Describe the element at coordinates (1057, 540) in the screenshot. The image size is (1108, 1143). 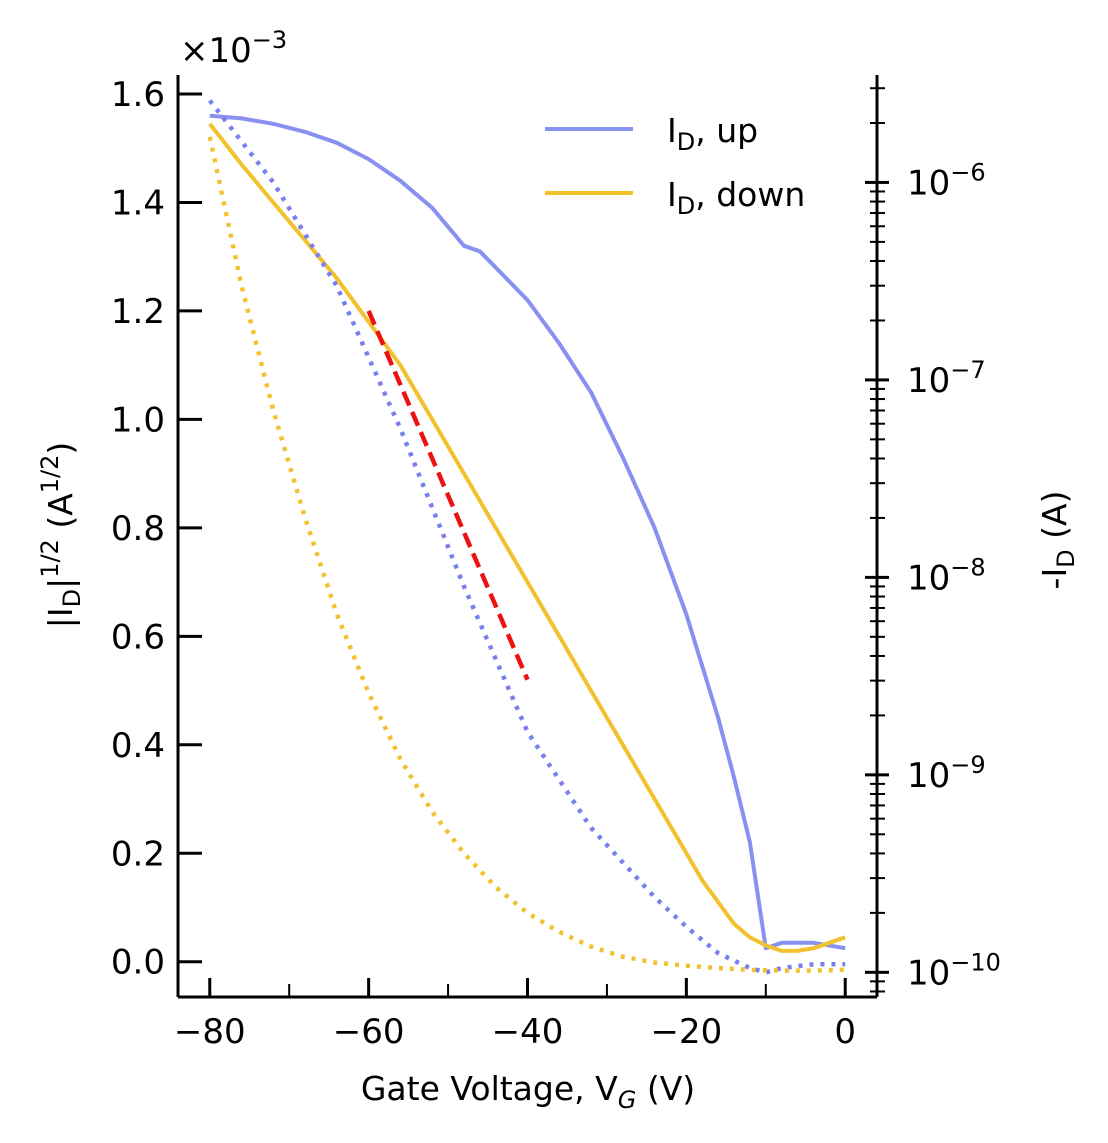
I see `y-right-axis-label: -ID (A)` at that location.